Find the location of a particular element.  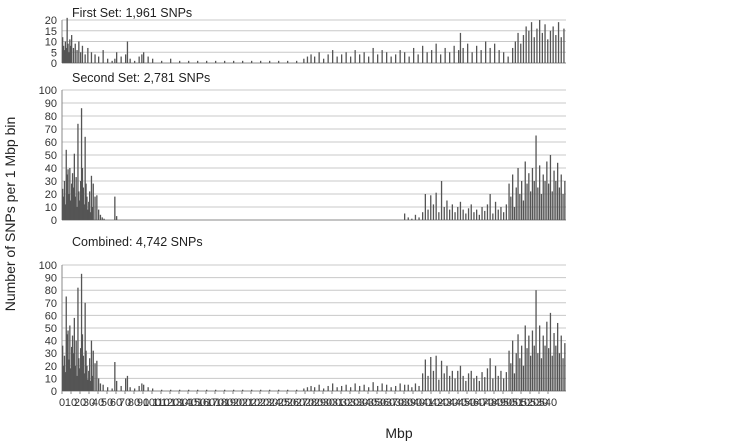

y-tick-label-second-set: 50 is located at coordinates (51, 156).